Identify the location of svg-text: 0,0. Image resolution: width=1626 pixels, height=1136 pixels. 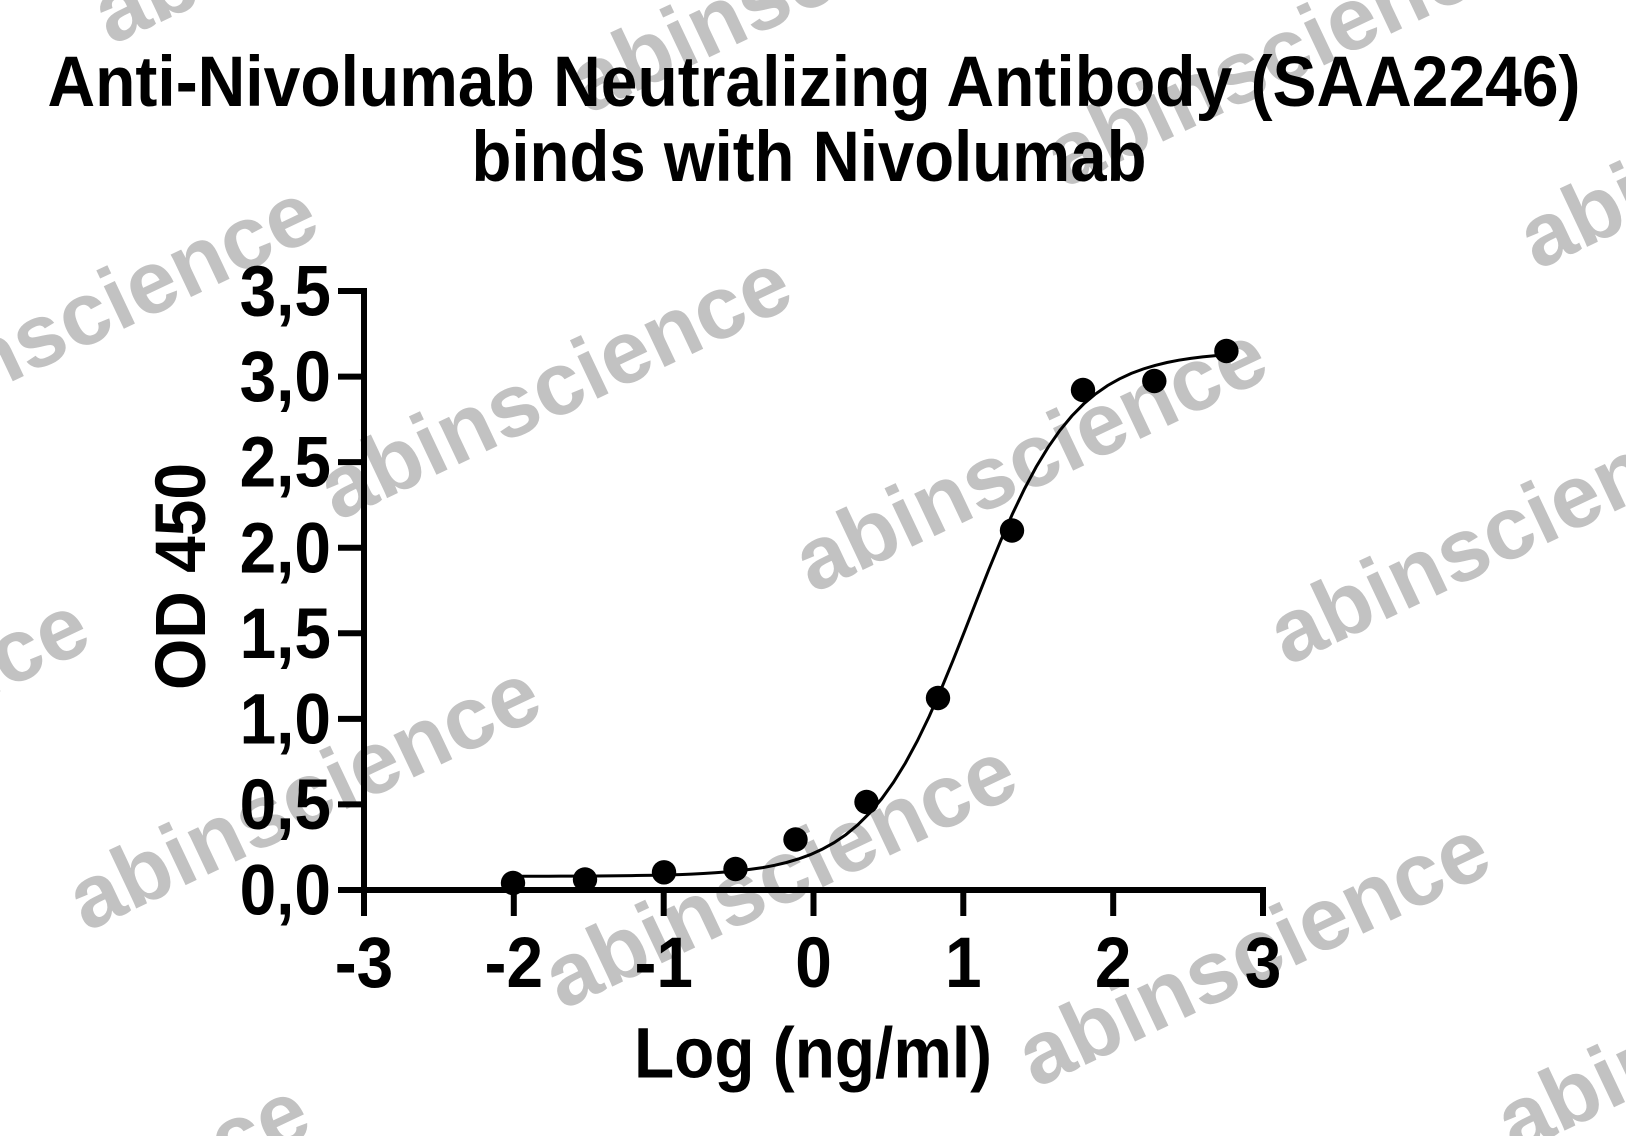
(285, 891).